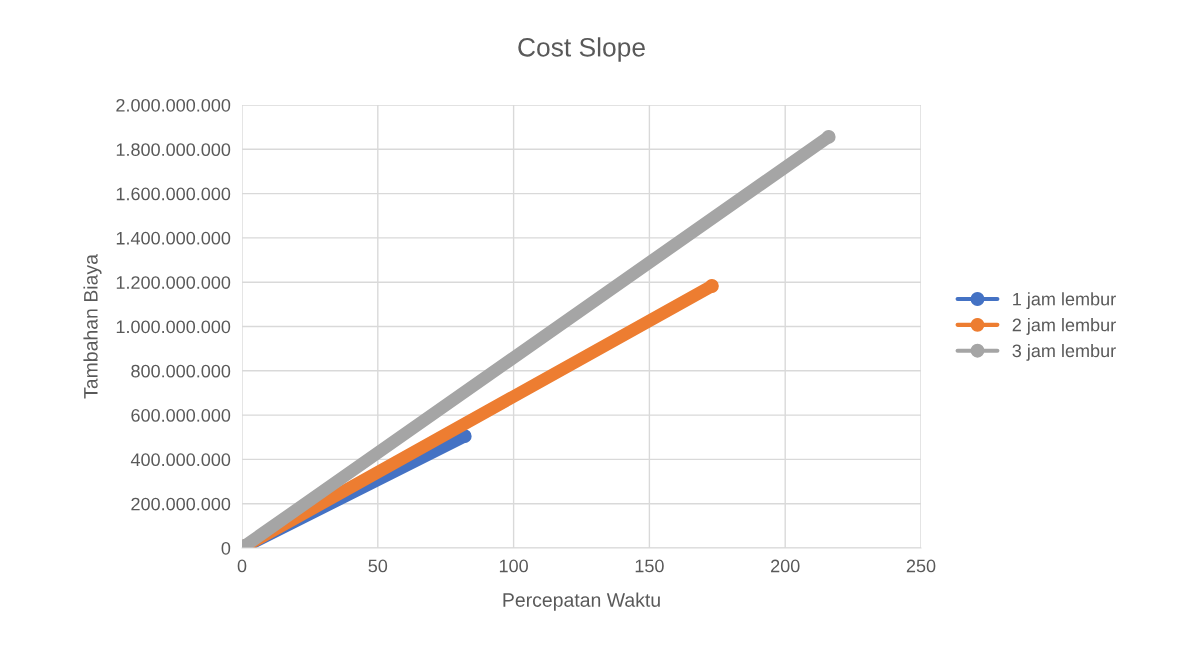  I want to click on y-tick-label: 1.800.000.000, so click(173, 150).